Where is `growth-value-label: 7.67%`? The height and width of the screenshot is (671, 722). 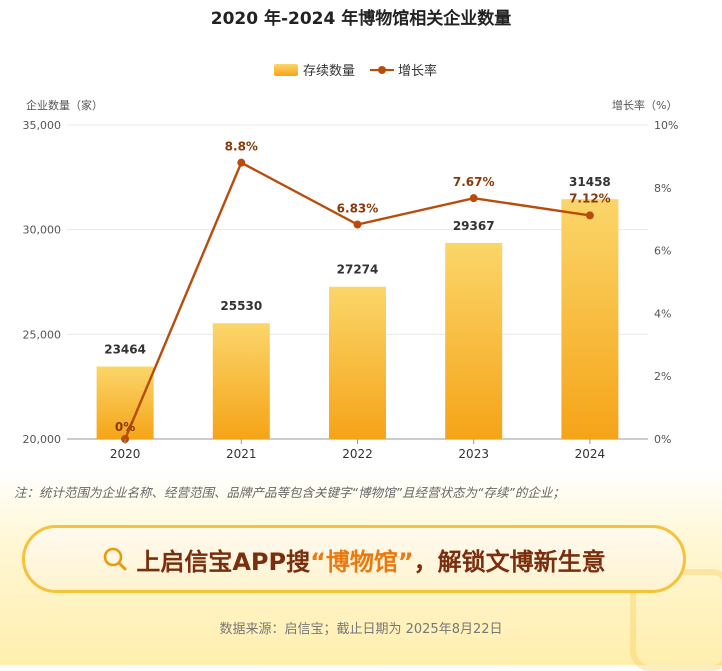
growth-value-label: 7.67% is located at coordinates (474, 182).